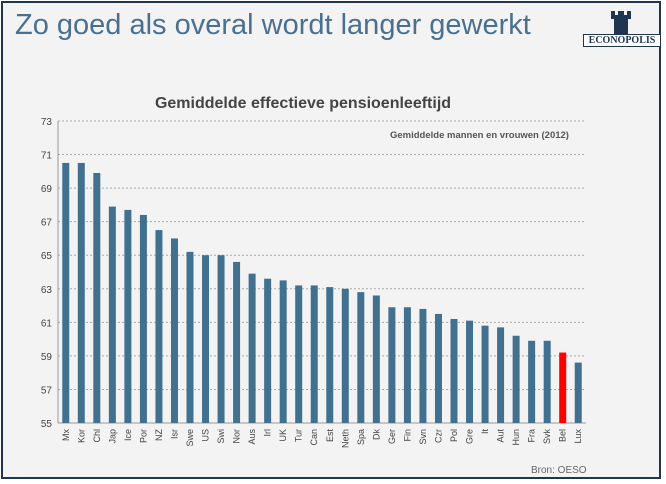 The height and width of the screenshot is (484, 666). I want to click on x-tick-label: Fra, so click(532, 436).